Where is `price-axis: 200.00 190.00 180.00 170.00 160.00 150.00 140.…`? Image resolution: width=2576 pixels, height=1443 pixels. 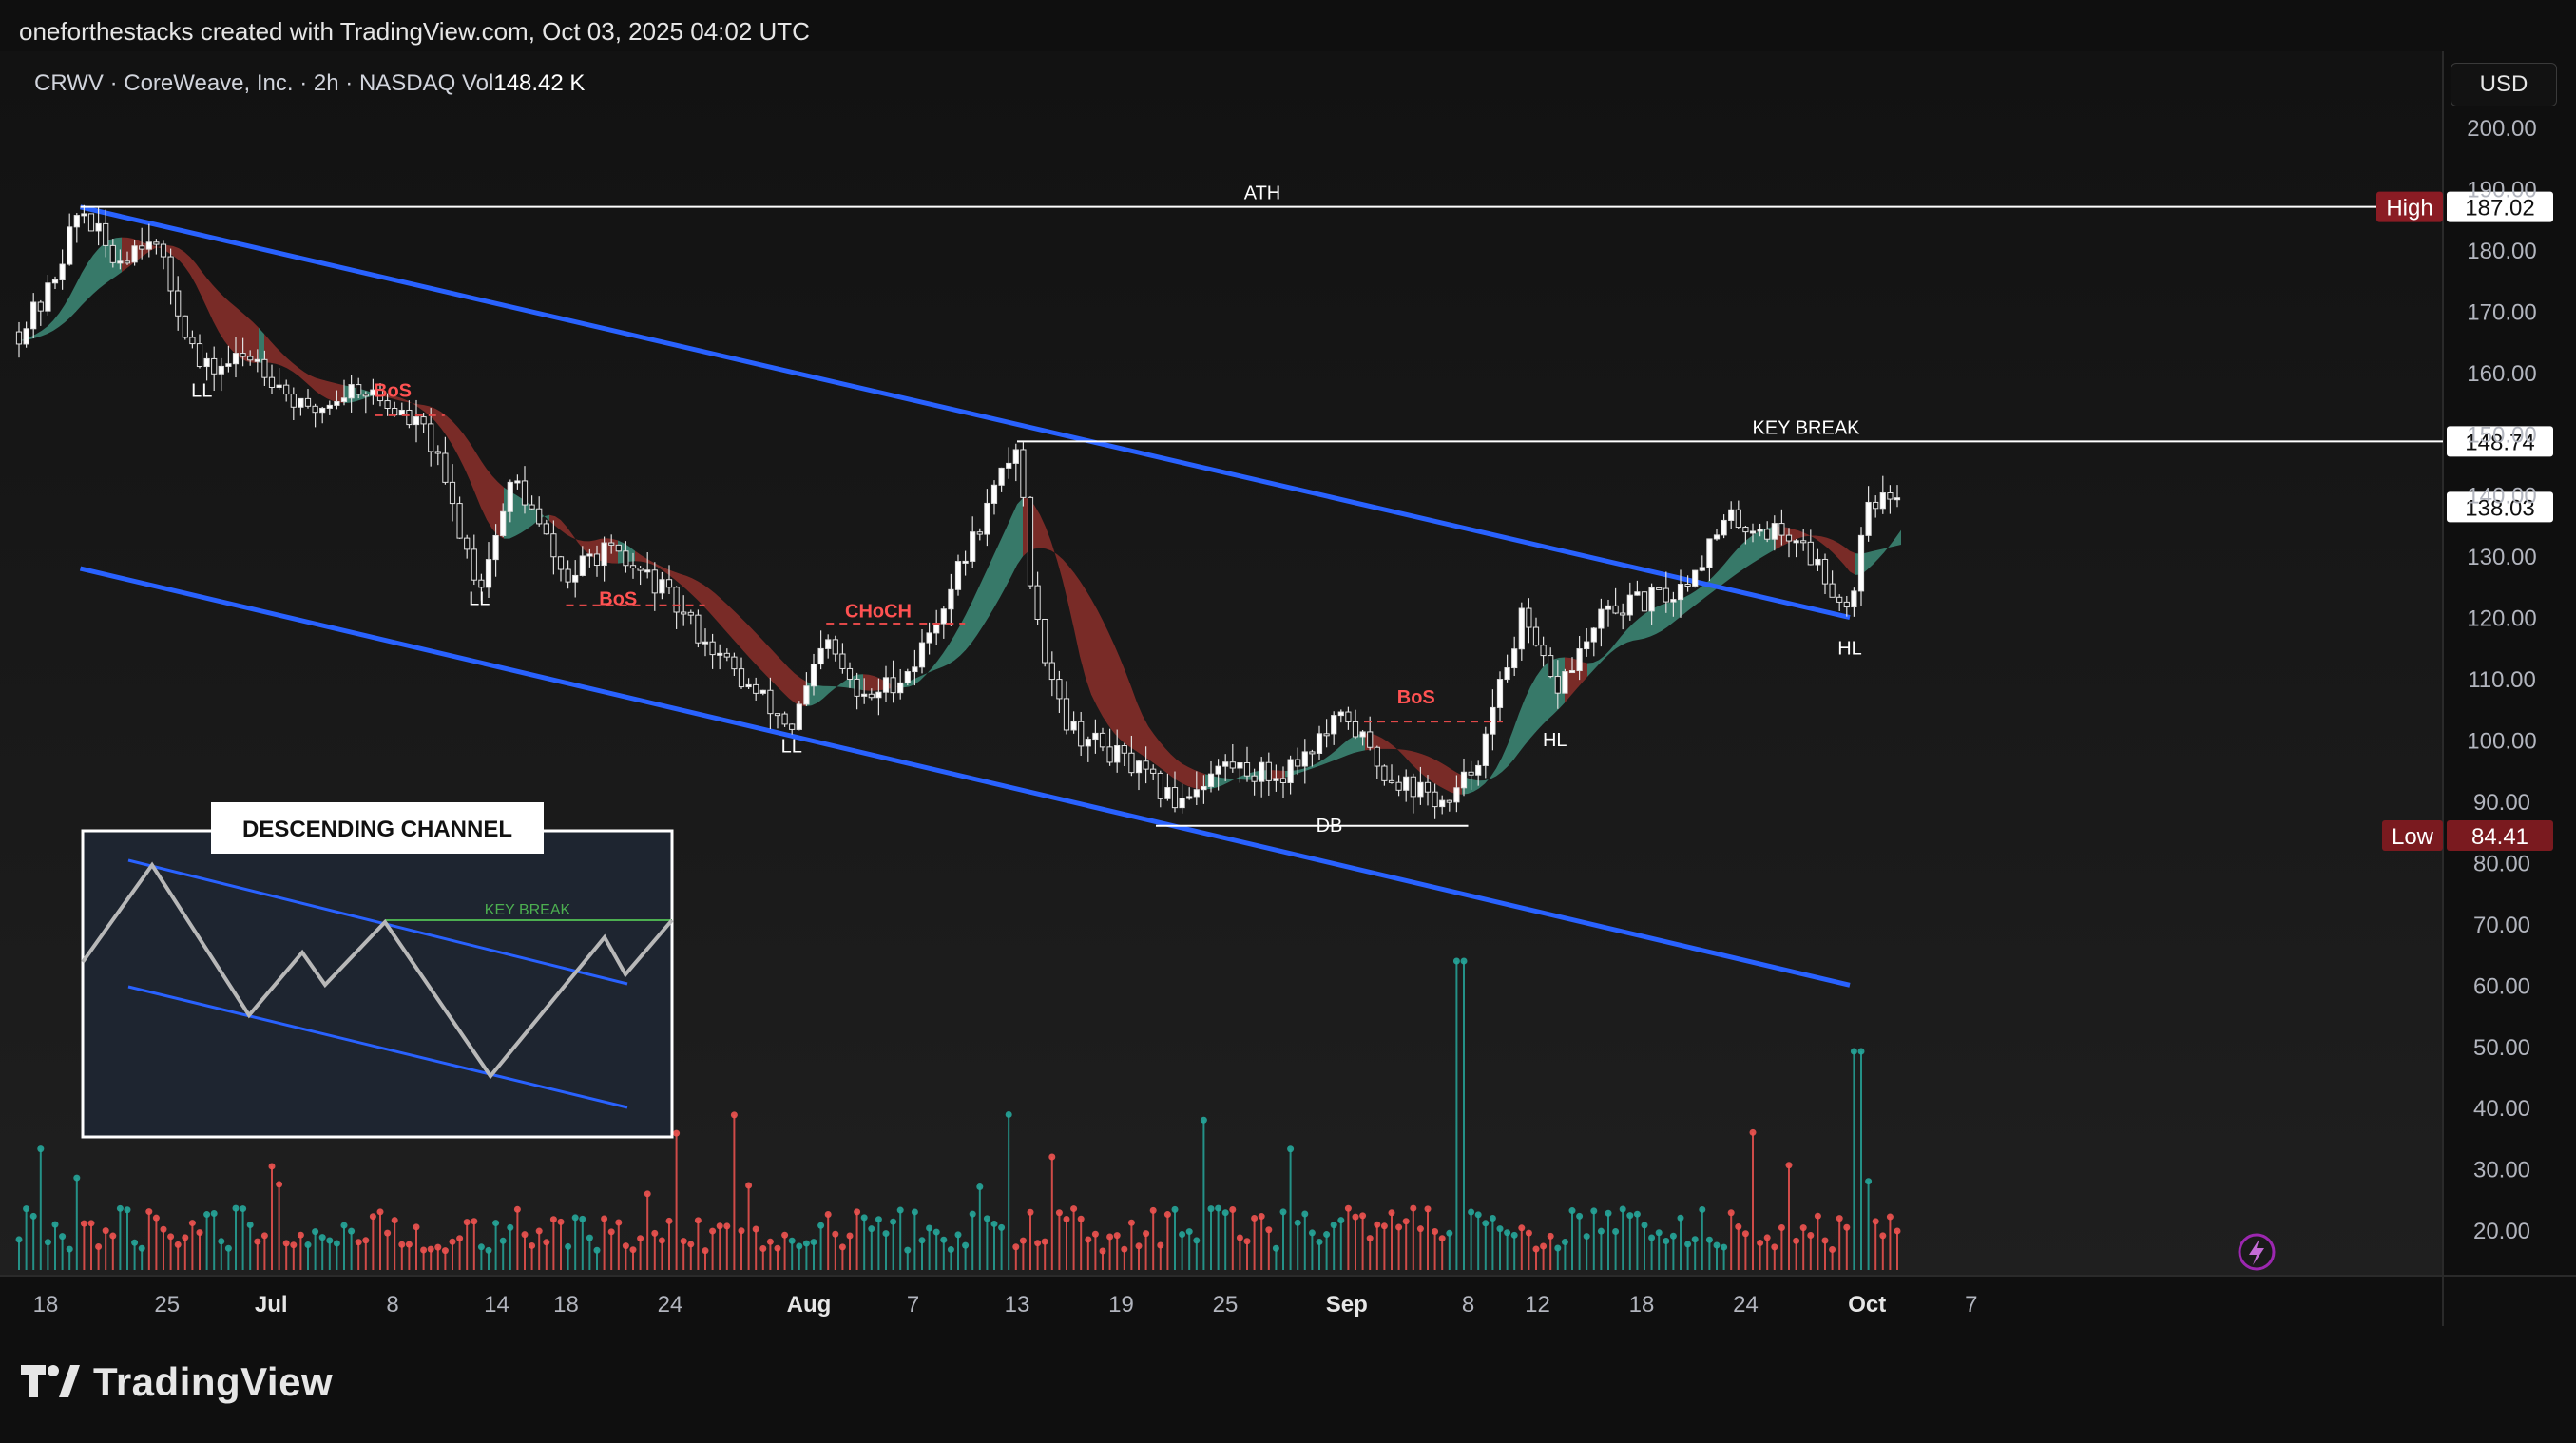
price-axis: 200.00 190.00 180.00 170.00 160.00 150.00 140.… is located at coordinates (2501, 680).